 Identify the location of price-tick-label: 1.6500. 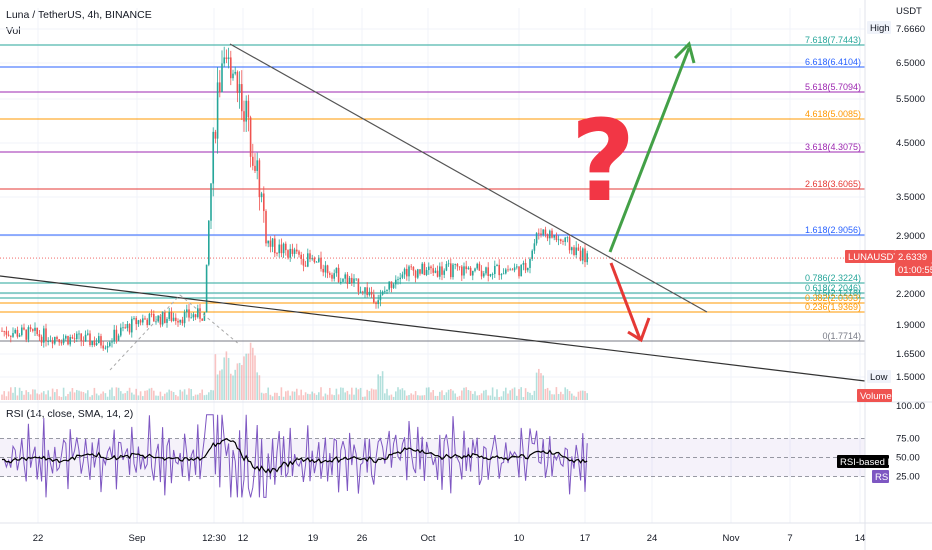
(910, 354).